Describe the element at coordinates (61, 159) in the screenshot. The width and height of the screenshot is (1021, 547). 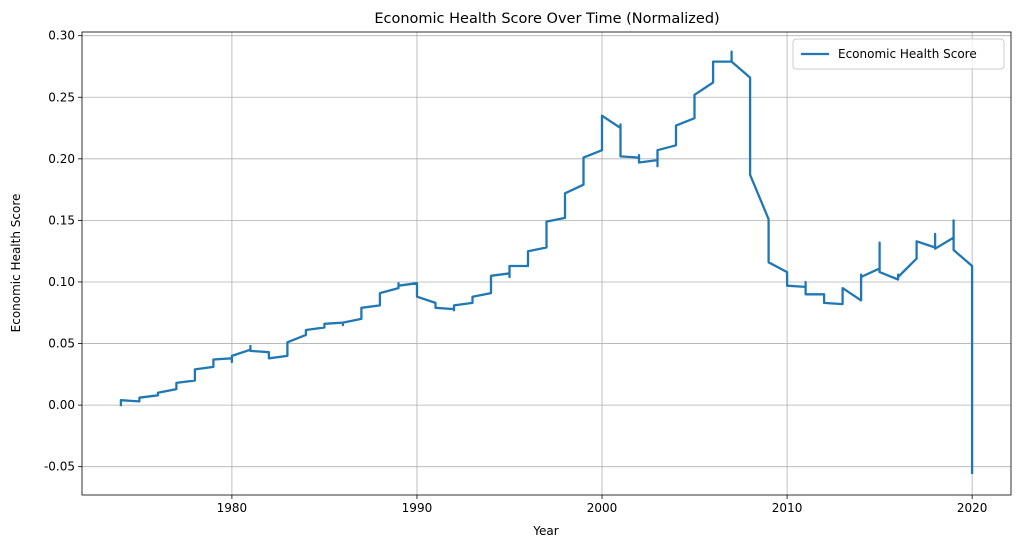
I see `y-tick-label: 0.20` at that location.